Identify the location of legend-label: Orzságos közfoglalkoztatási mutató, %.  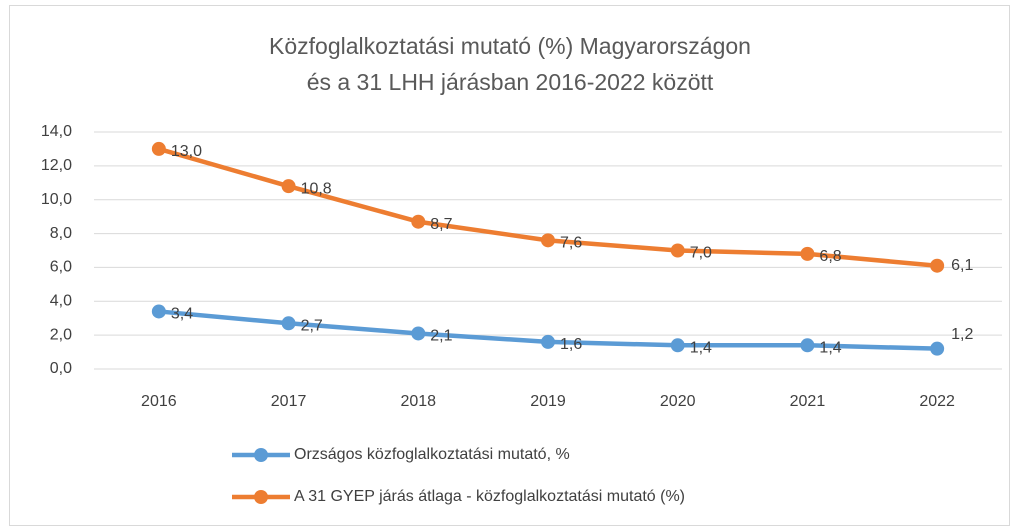
(432, 454).